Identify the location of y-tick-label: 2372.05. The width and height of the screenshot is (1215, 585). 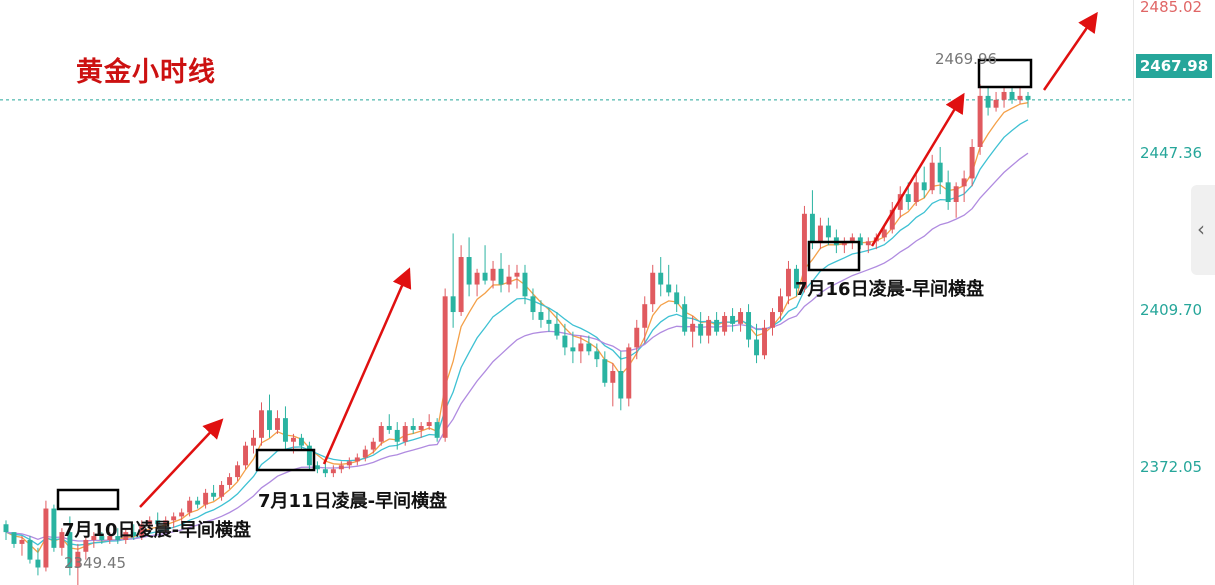
(1171, 467).